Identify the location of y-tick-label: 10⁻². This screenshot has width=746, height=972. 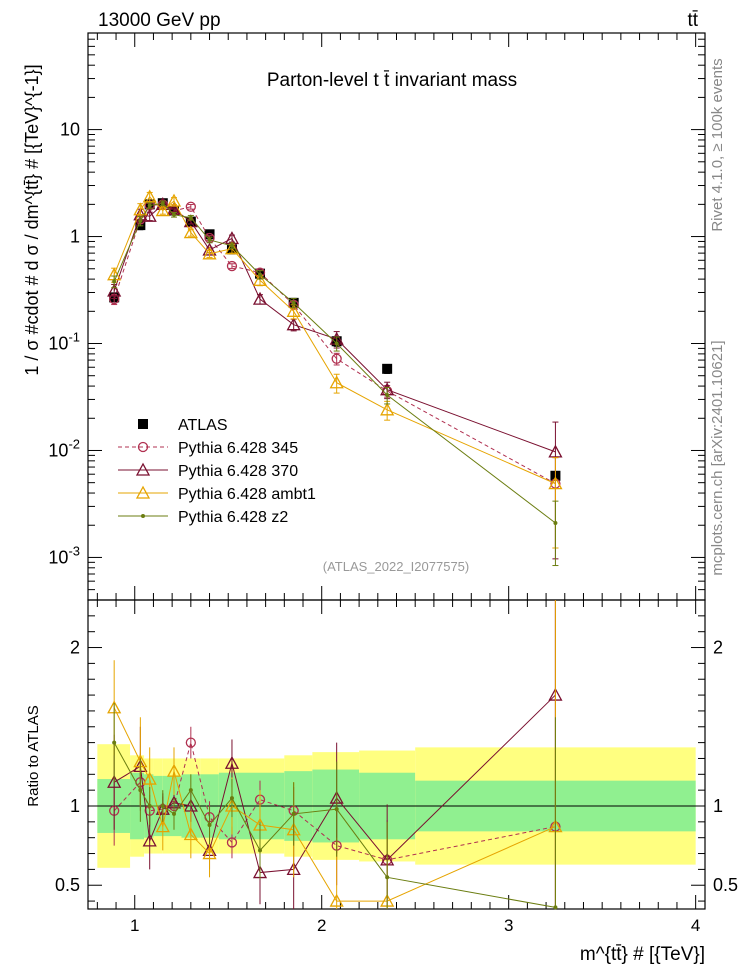
(64, 448).